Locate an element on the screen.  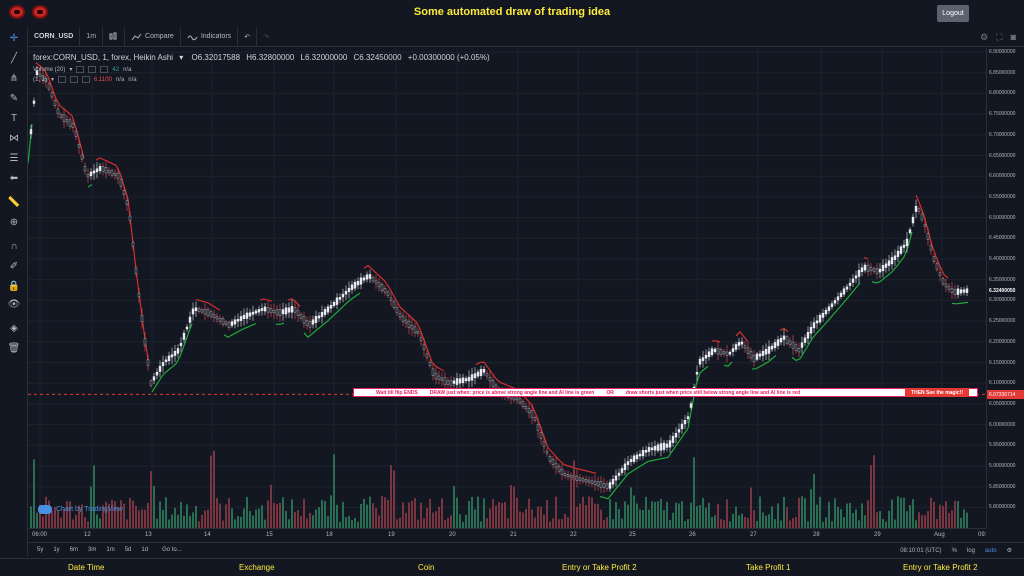
chart-style-button is located at coordinates (114, 36).